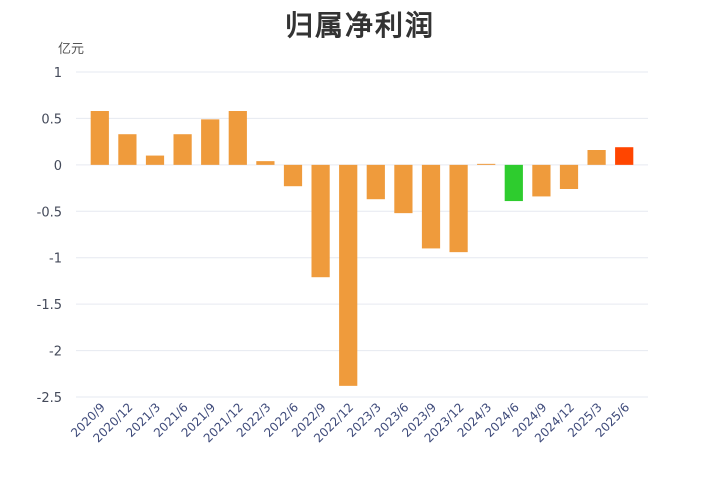  What do you see at coordinates (359, 25) in the screenshot?
I see `chart-title: 归属净利润` at bounding box center [359, 25].